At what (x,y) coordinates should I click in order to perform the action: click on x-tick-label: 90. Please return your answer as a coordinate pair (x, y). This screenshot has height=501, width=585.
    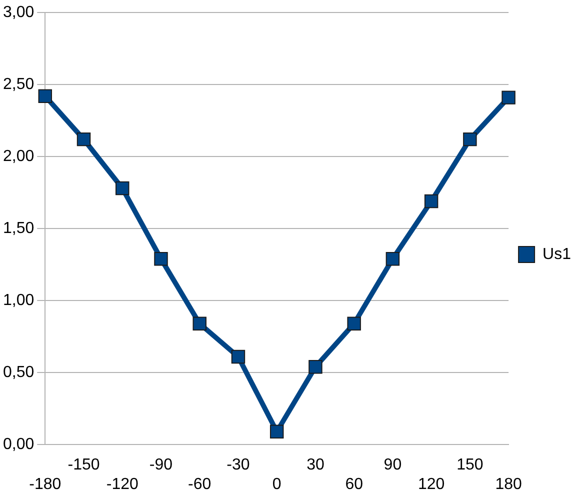
    Looking at the image, I should click on (393, 465).